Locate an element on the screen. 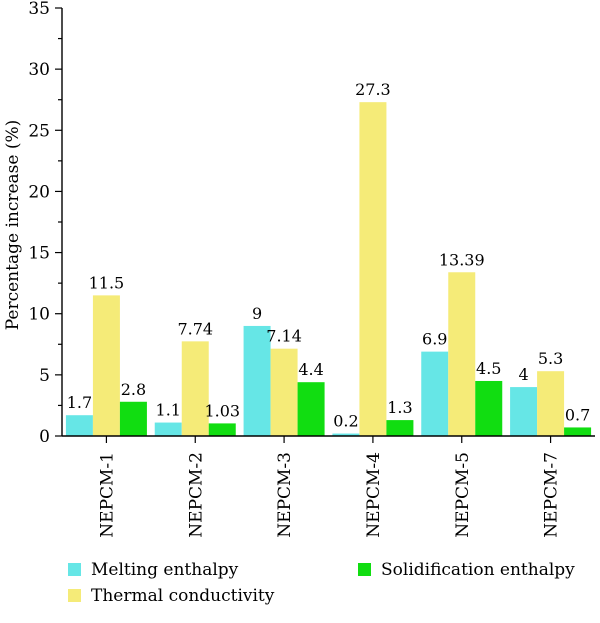 The height and width of the screenshot is (623, 600). x-tick-label-nepcm-2: NEPCM-2 is located at coordinates (196, 495).